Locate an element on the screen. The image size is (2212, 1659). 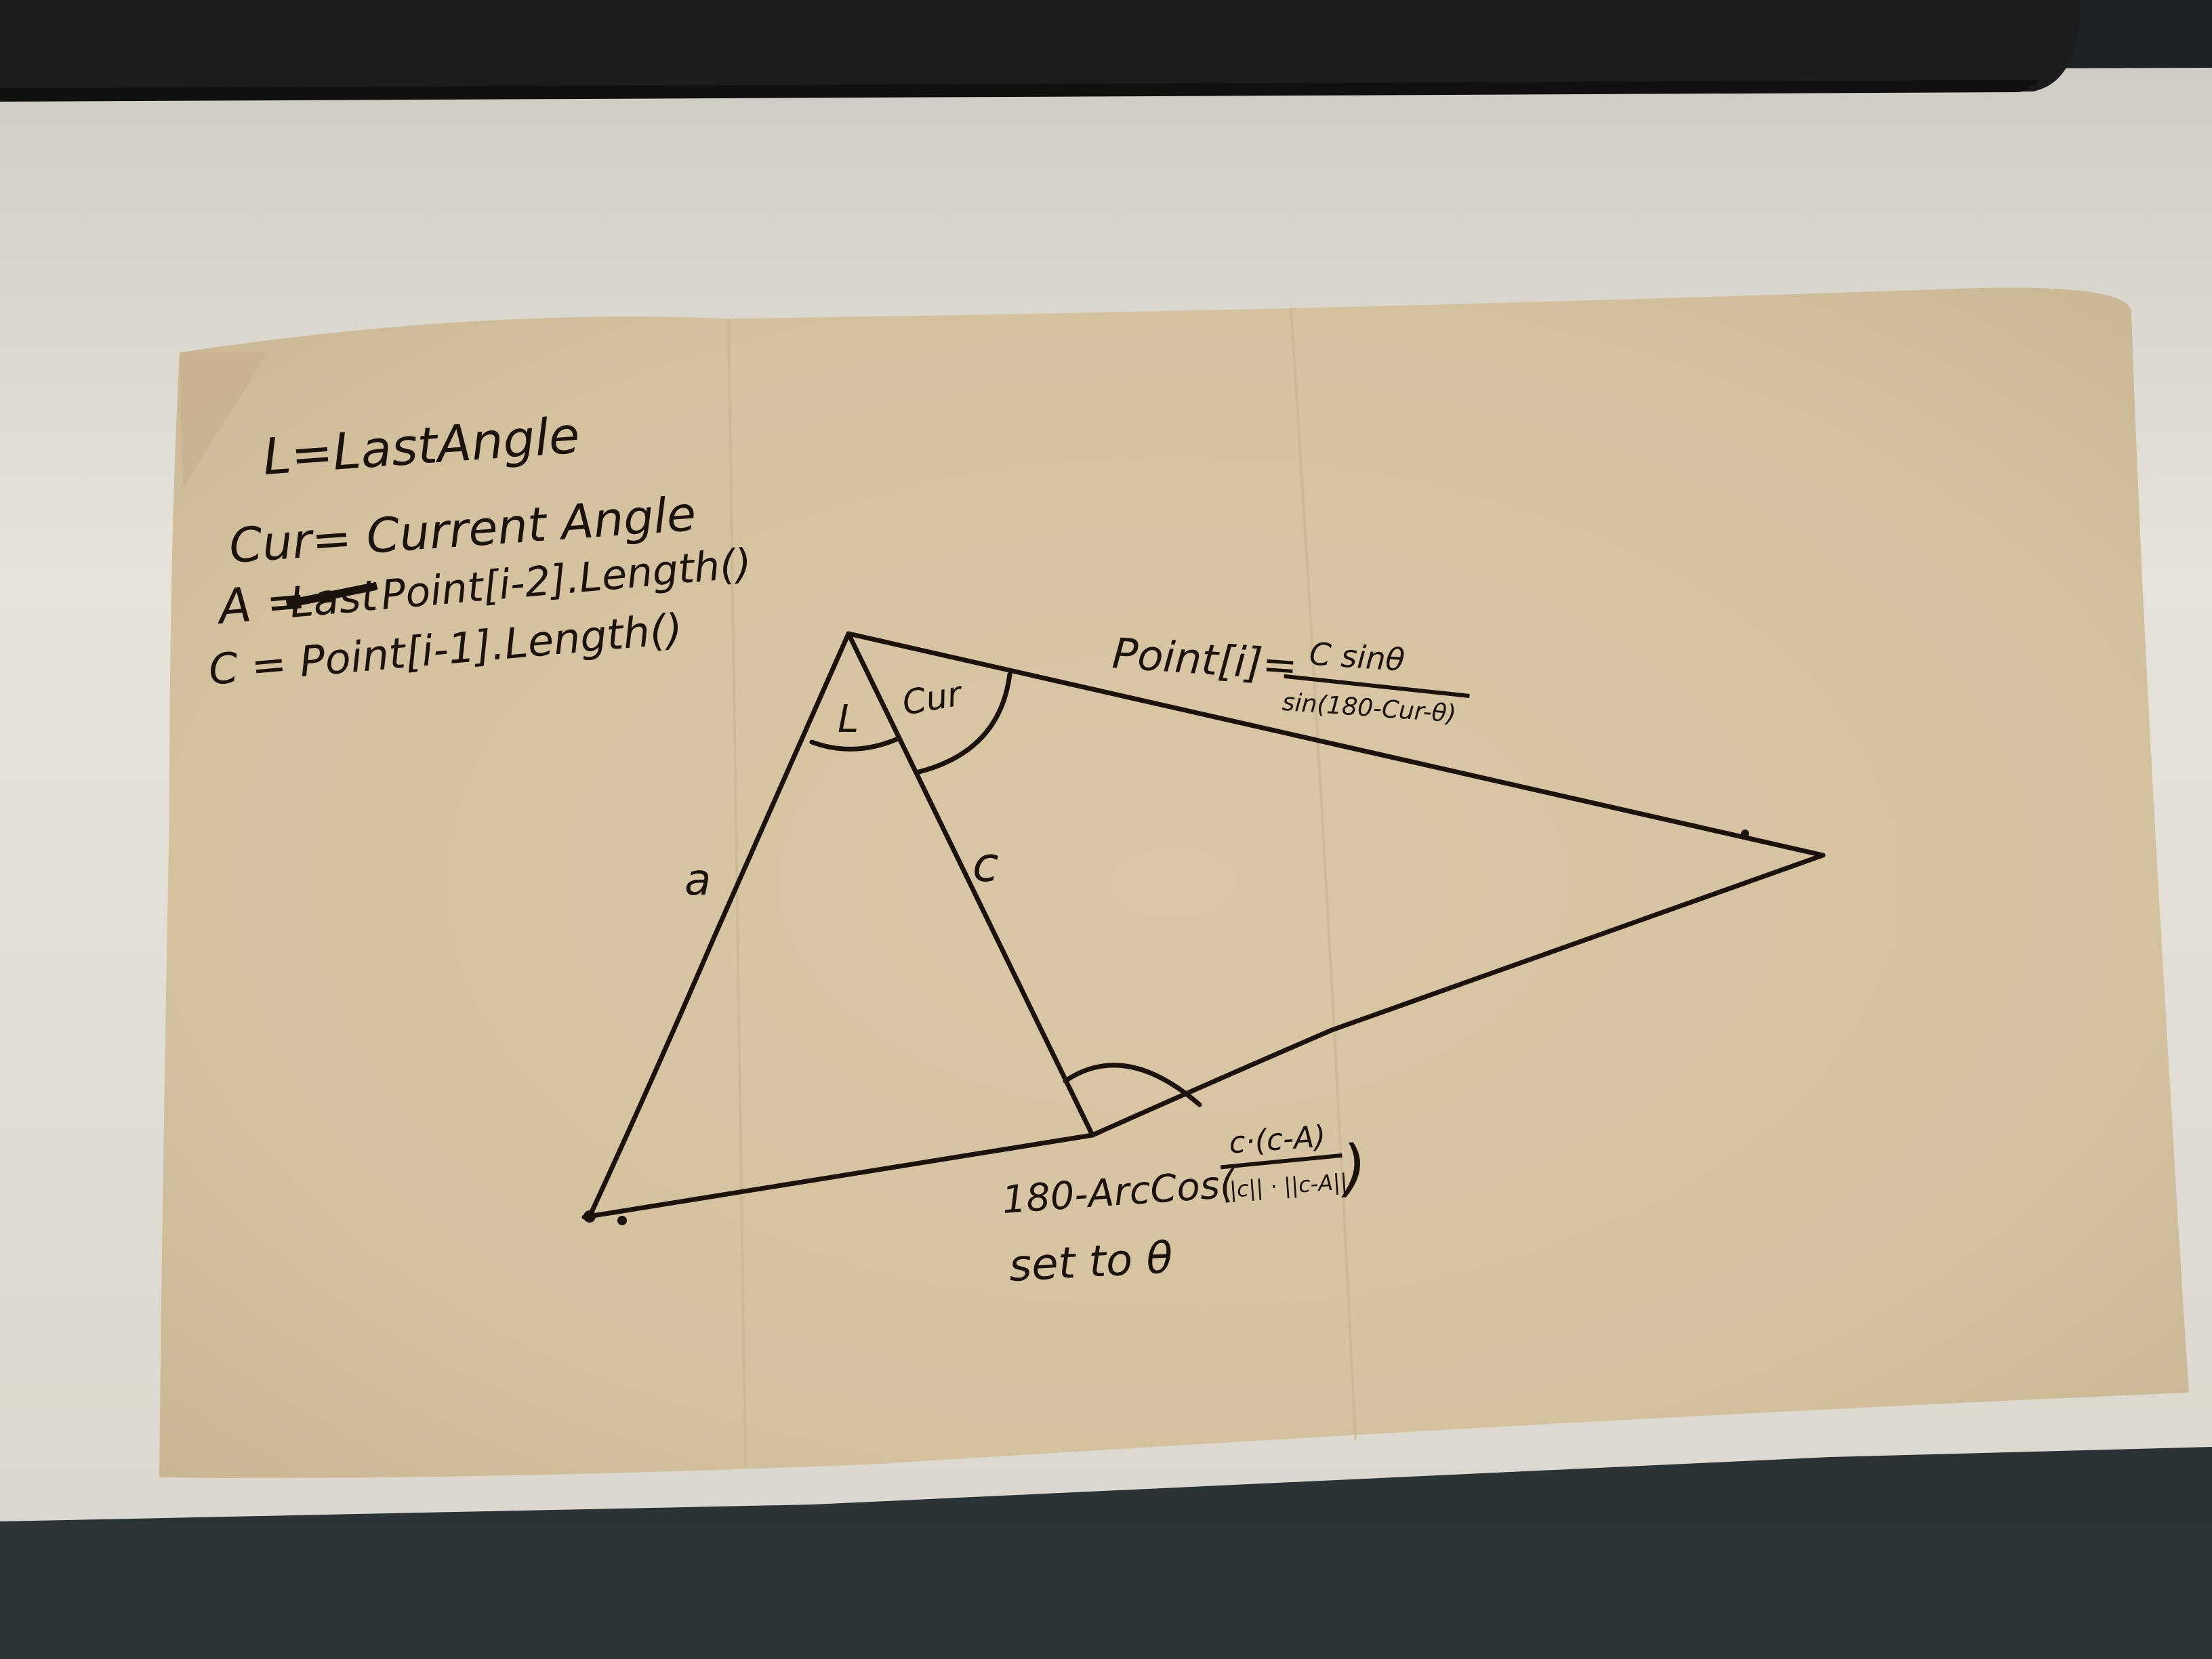
angle-arc-bottom is located at coordinates (1132, 1085).